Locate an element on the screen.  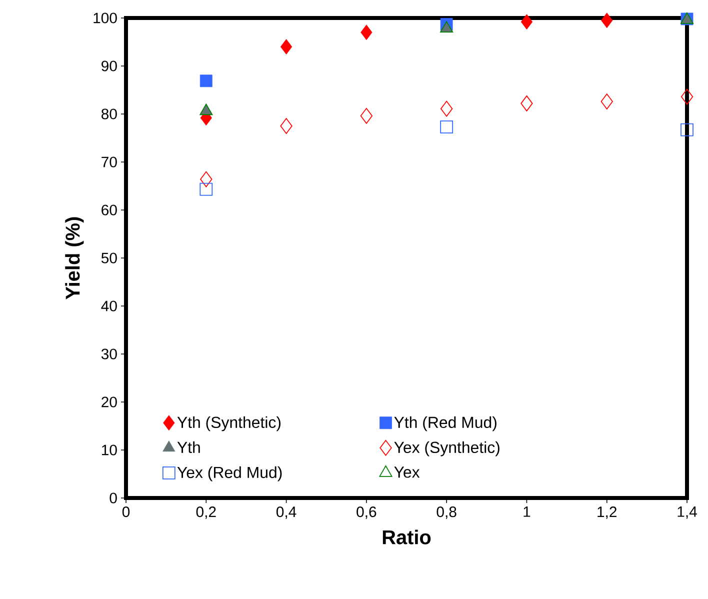
x-tick-label: 1 is located at coordinates (527, 511).